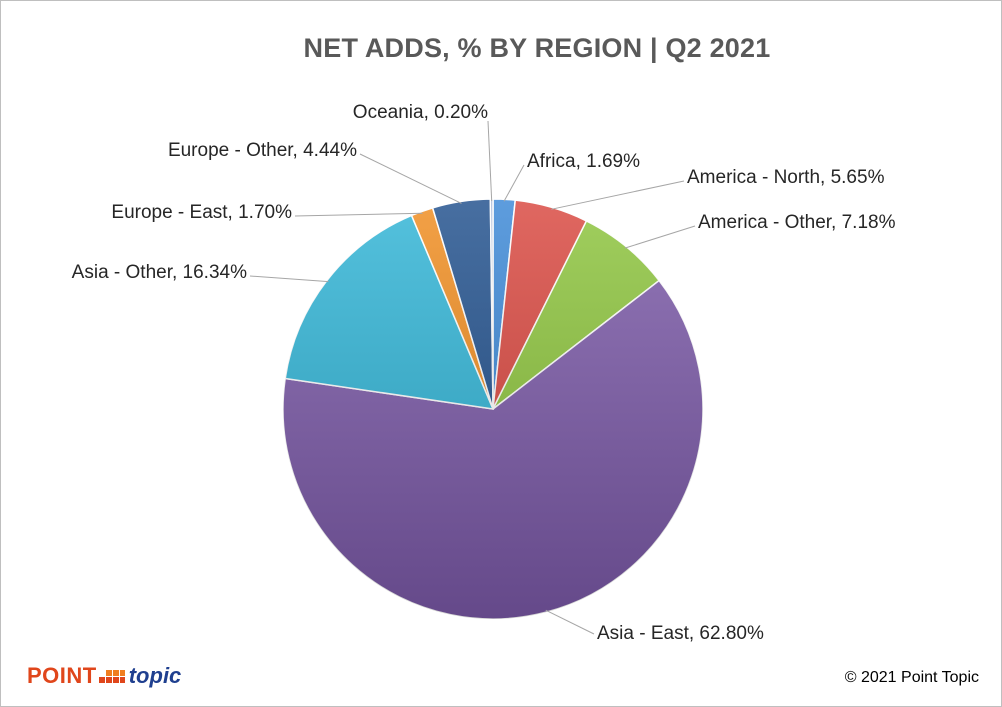 This screenshot has width=1002, height=707. I want to click on leader-line-europe-east, so click(358, 214).